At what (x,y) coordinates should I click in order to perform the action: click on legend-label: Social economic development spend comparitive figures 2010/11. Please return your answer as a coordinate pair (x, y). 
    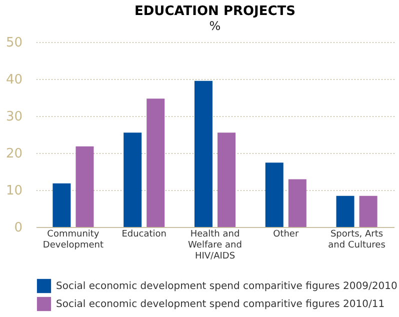
    Looking at the image, I should click on (220, 304).